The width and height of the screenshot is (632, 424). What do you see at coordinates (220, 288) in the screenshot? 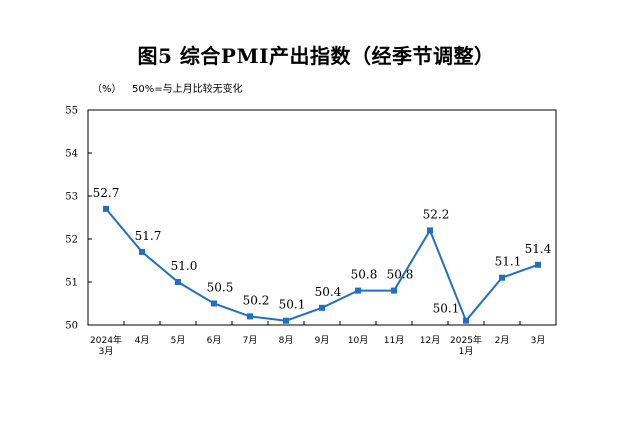
I see `data-label: 50.5` at bounding box center [220, 288].